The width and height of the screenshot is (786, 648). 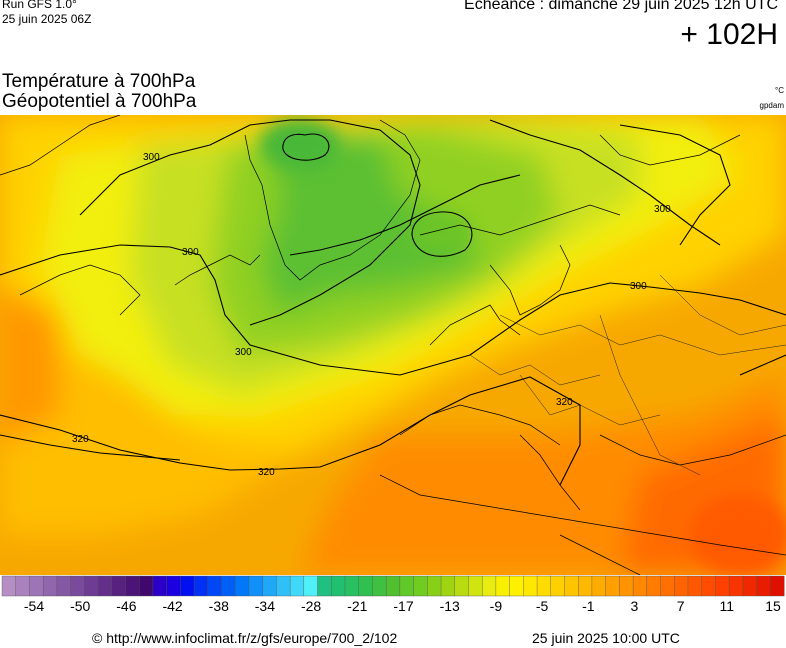 What do you see at coordinates (47, 19) in the screenshot?
I see `run-date-label: 25 juin 2025 06Z` at bounding box center [47, 19].